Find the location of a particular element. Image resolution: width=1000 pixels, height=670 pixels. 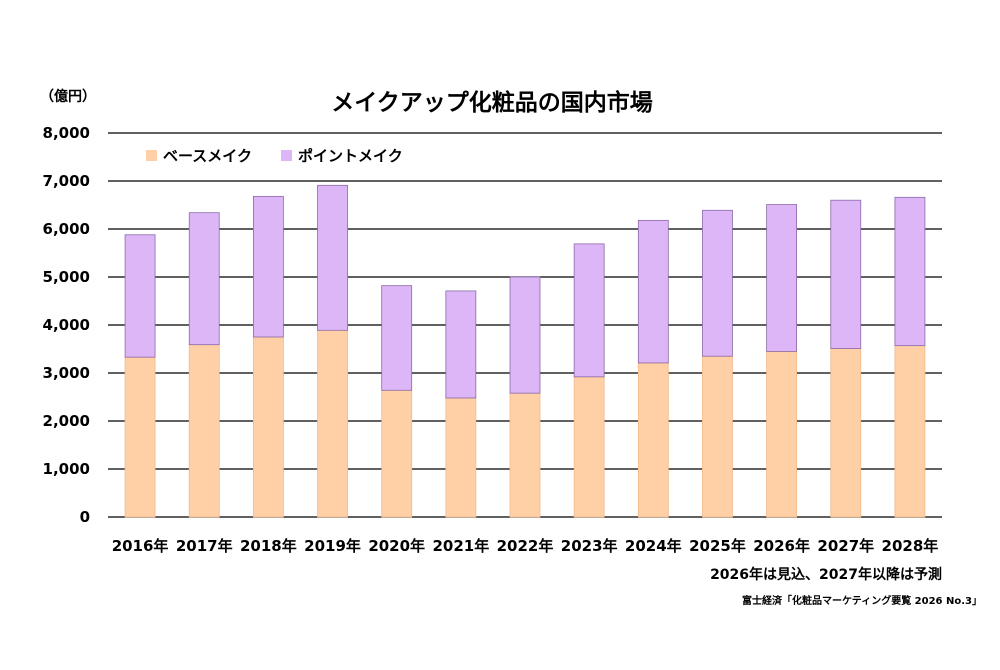

y-axis-unit-label: （億円） is located at coordinates (68, 96).